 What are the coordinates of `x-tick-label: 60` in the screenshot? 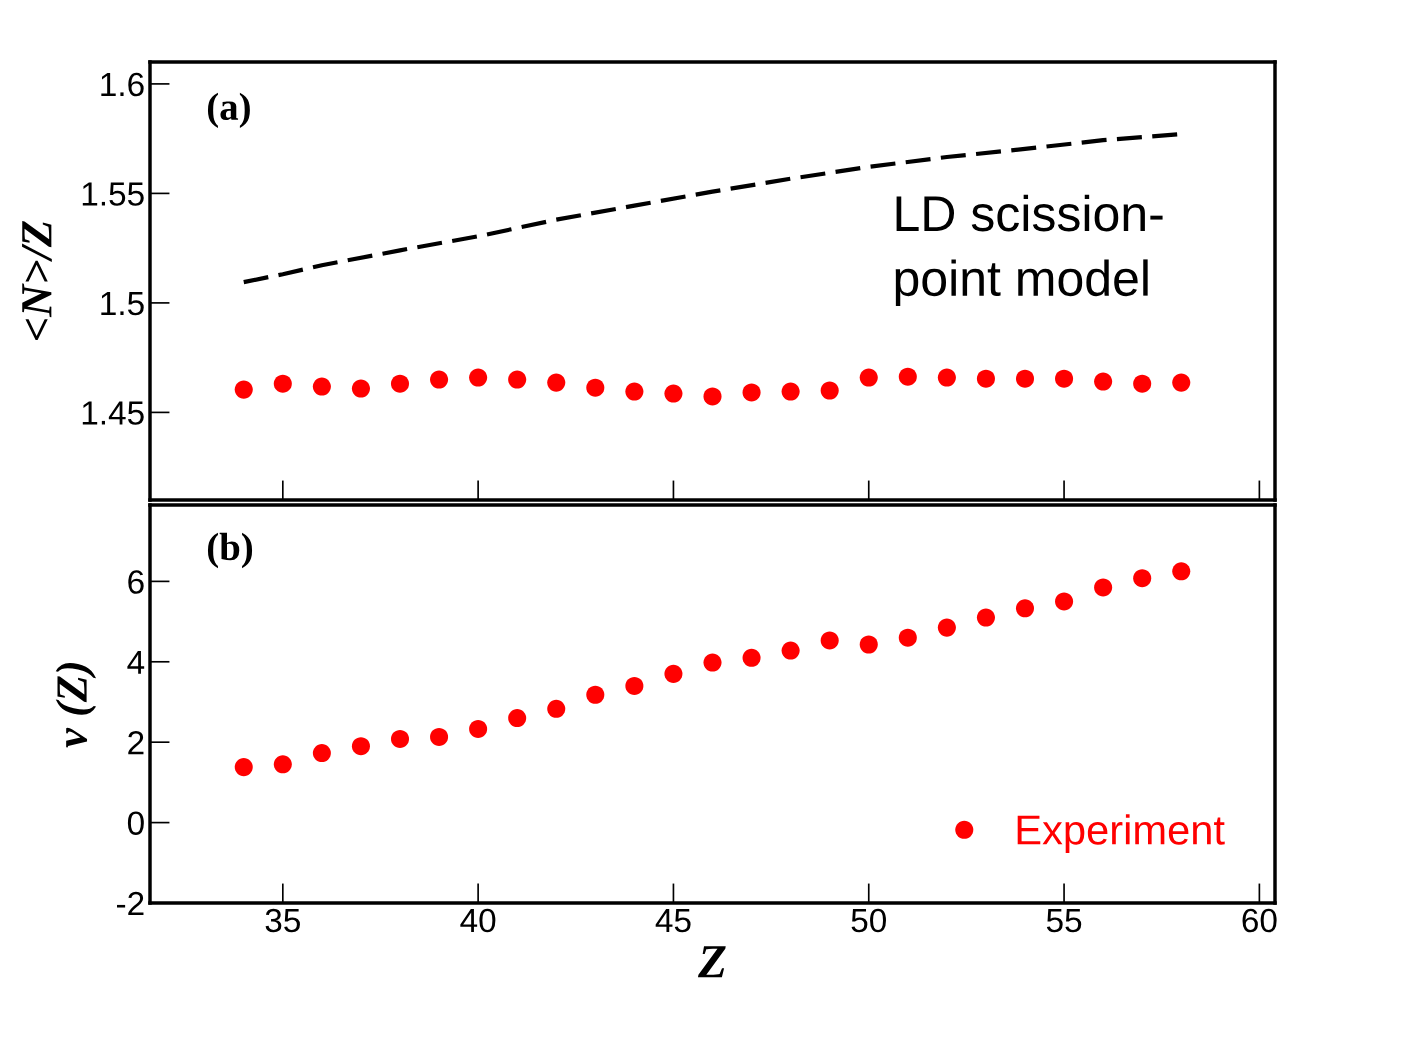 It's located at (1259, 920).